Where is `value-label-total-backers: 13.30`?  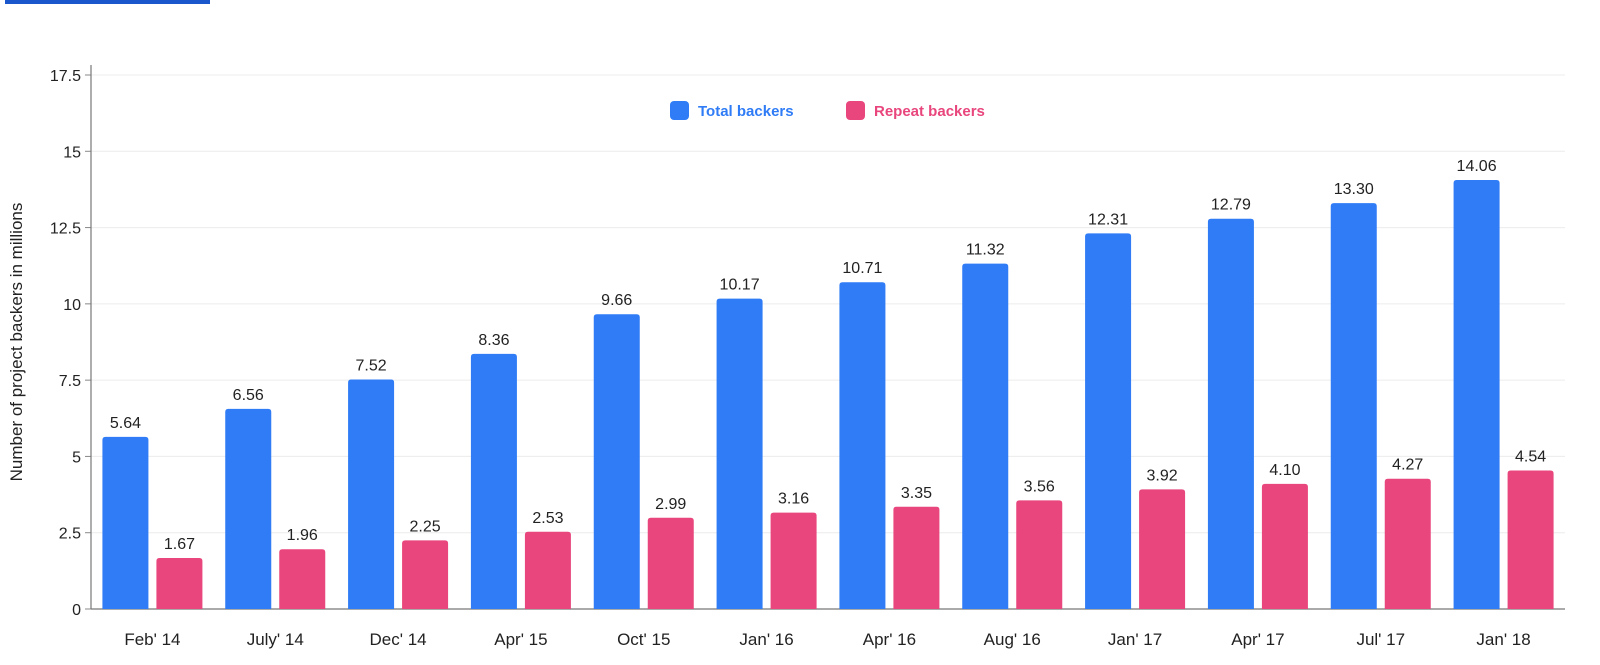 value-label-total-backers: 13.30 is located at coordinates (1354, 189).